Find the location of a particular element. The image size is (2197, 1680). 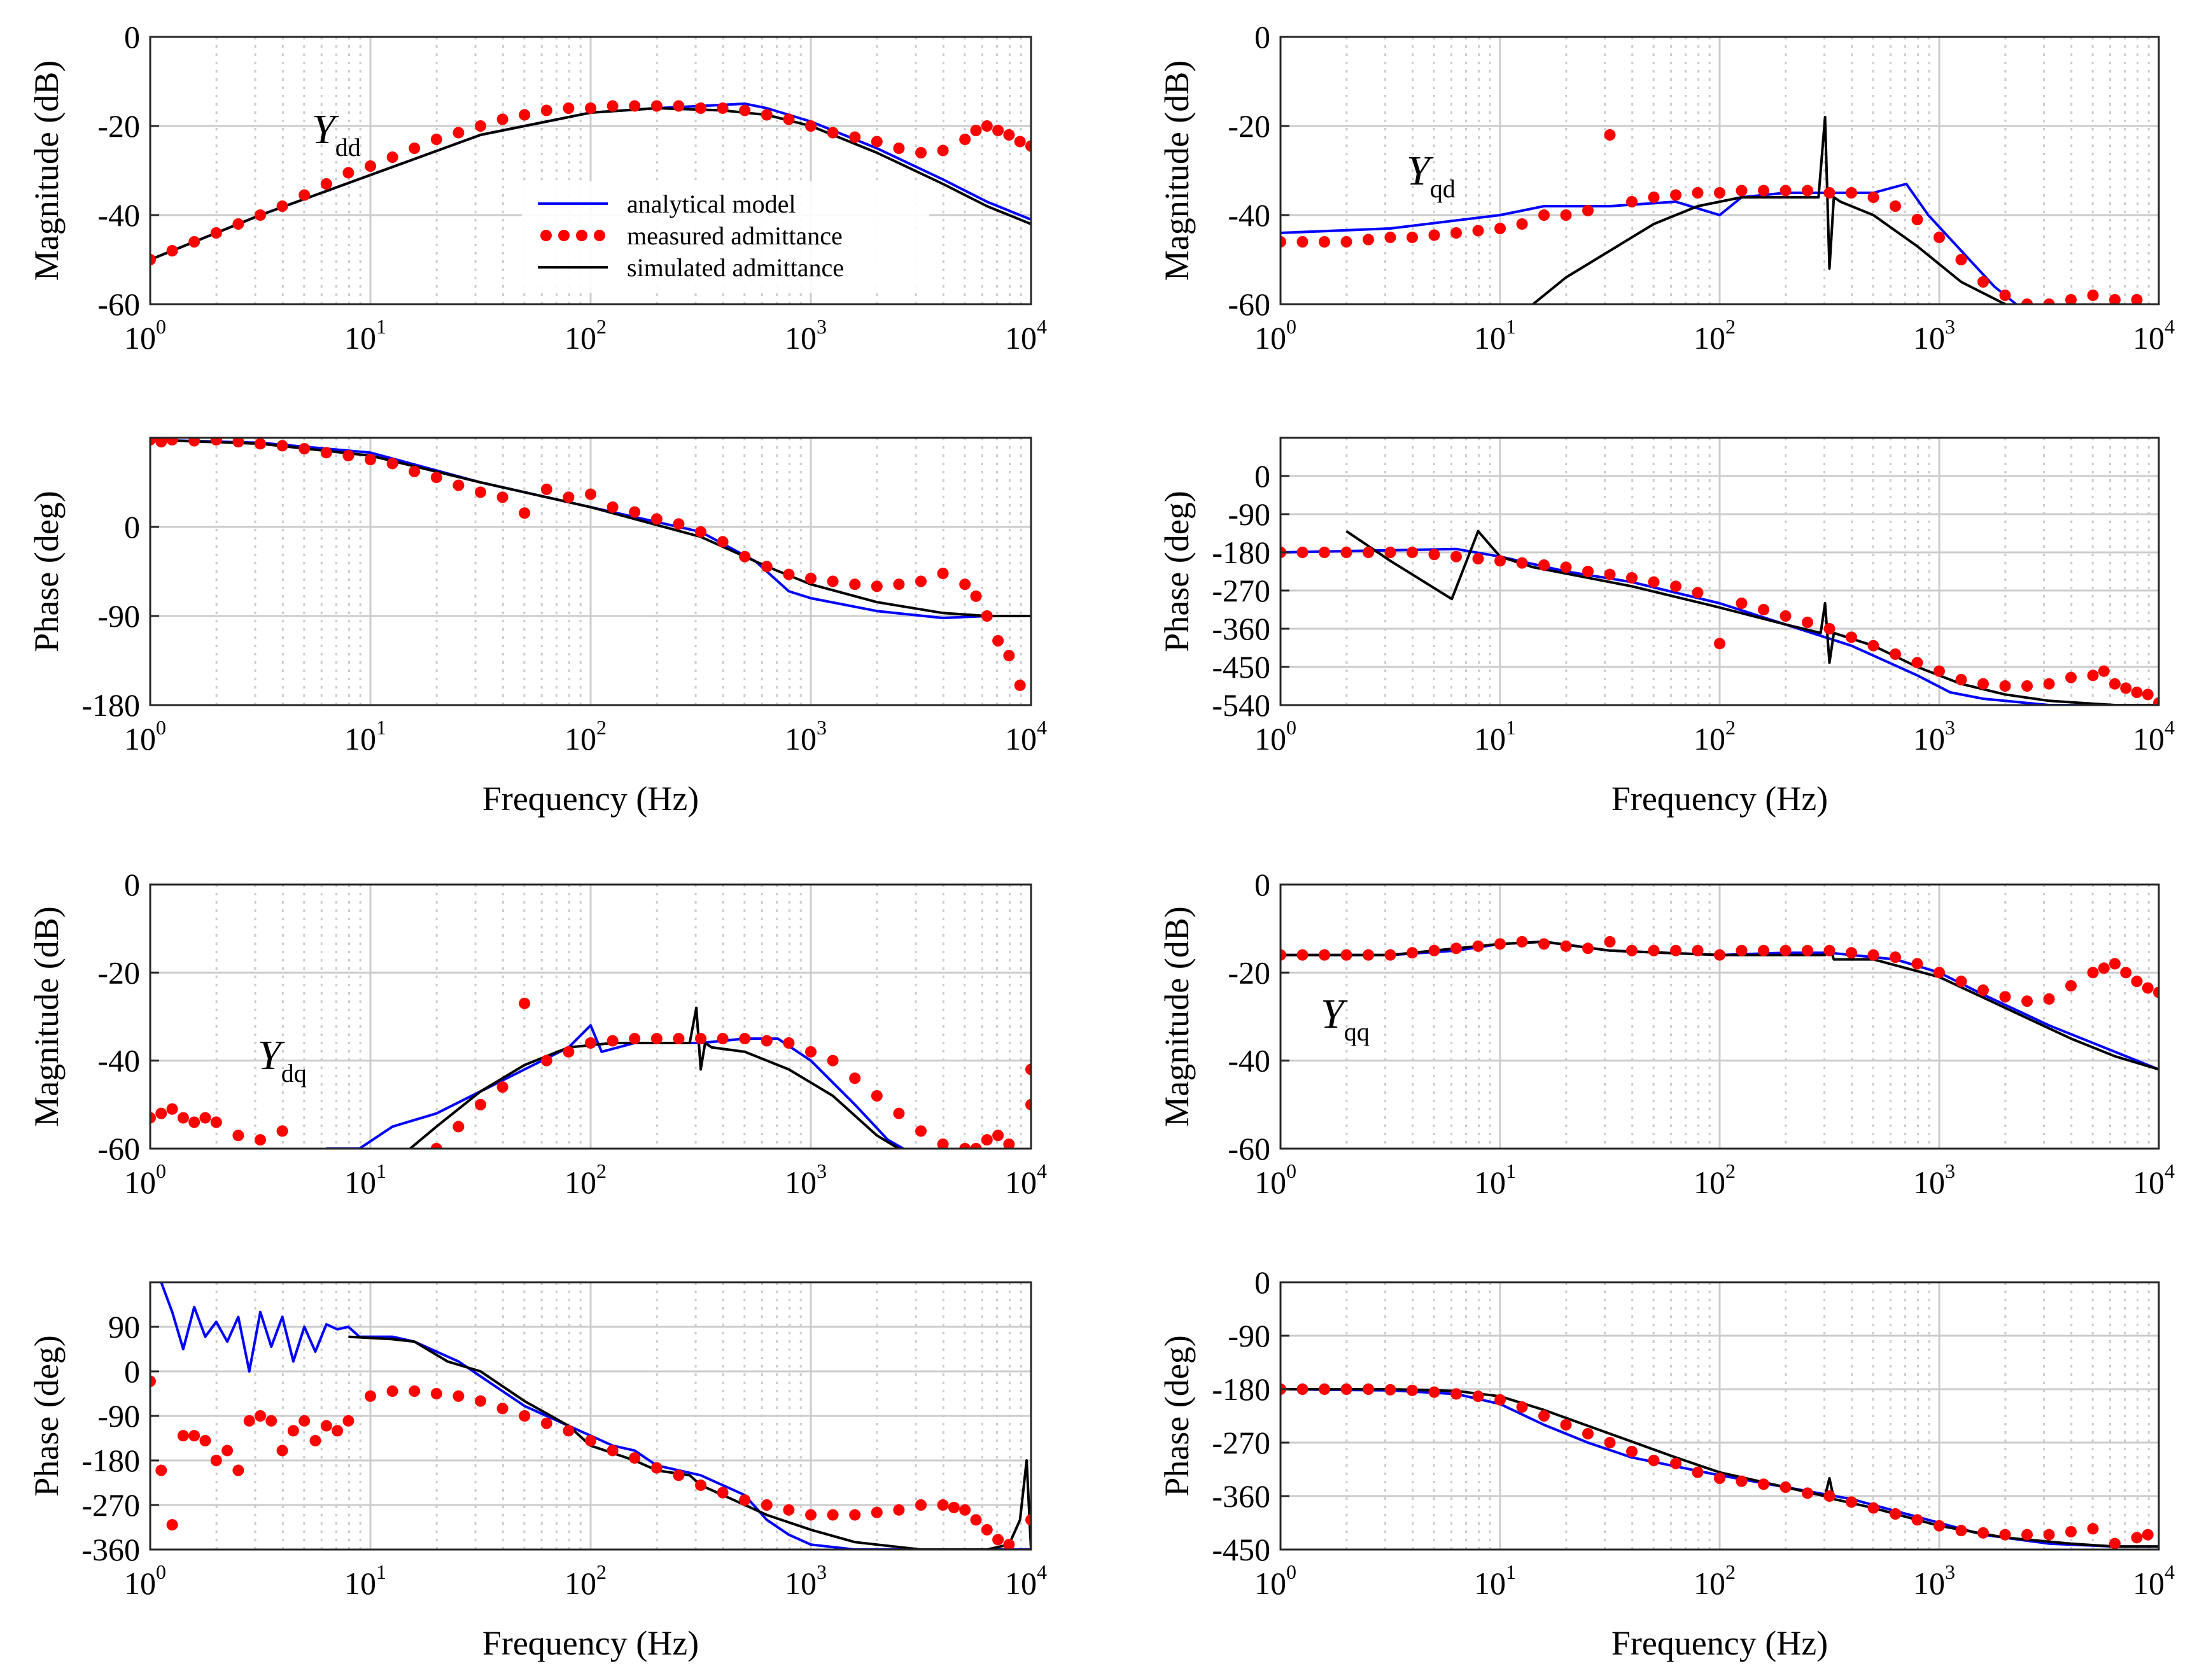

y-tick-label: -40 is located at coordinates (1249, 1061).